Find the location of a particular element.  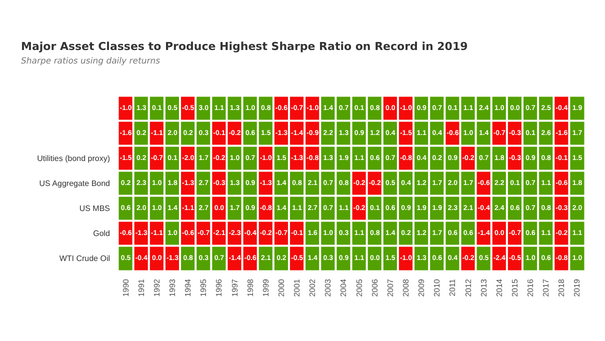

x-tick-label: 1995 is located at coordinates (203, 287).